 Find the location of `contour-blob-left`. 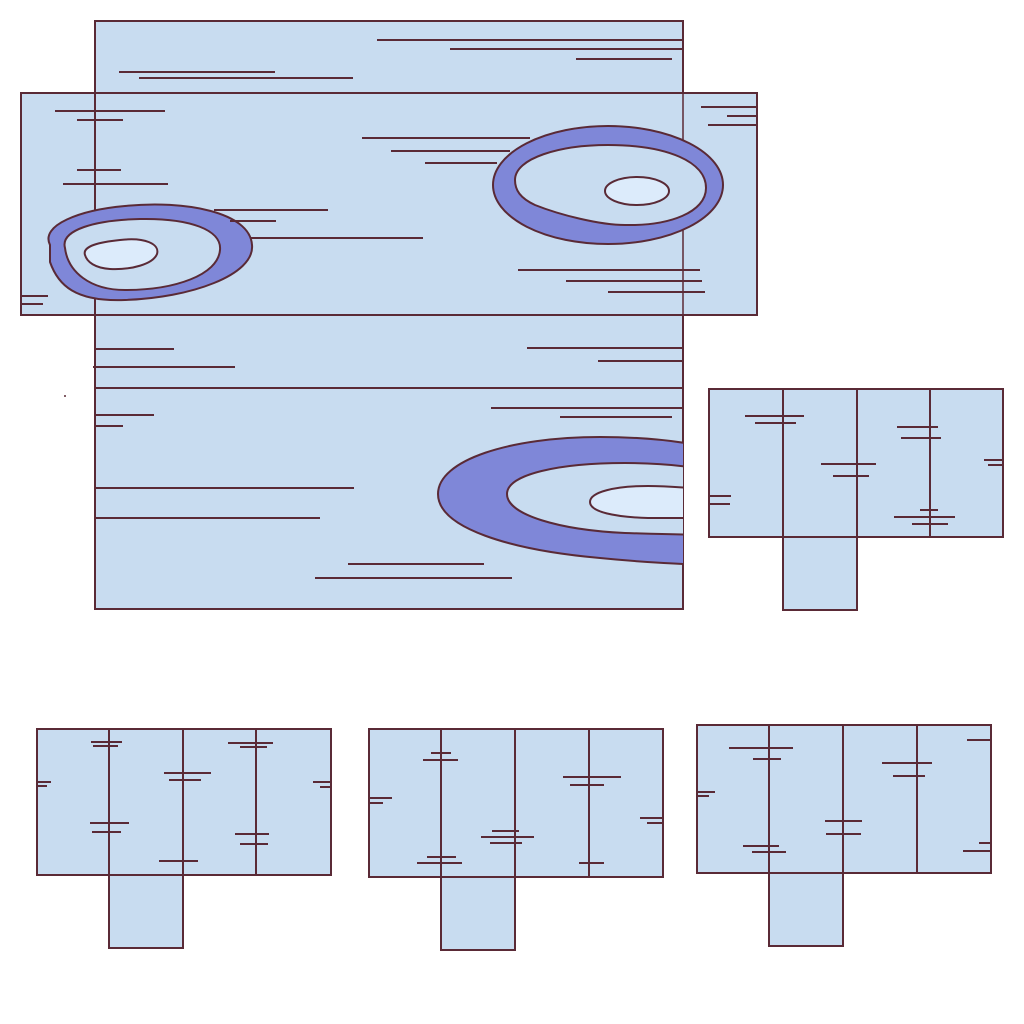

contour-blob-left is located at coordinates (150, 252).